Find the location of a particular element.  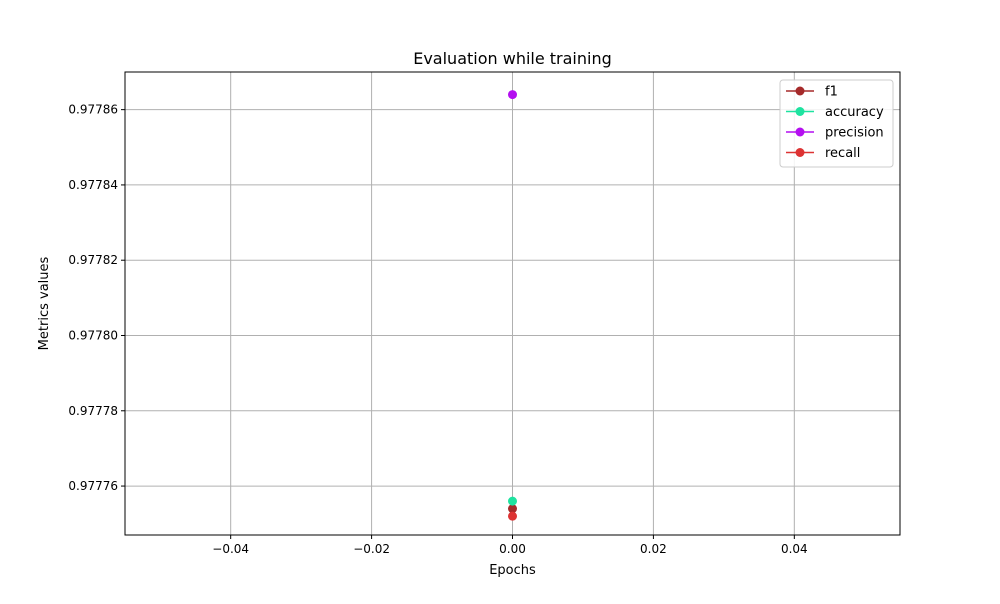

y-tick-label: 0.97778 is located at coordinates (93, 411).